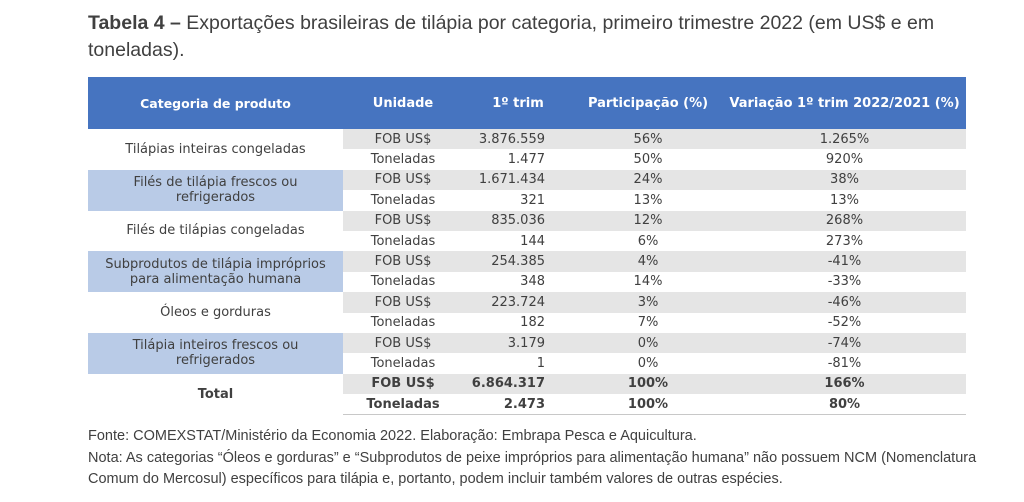  What do you see at coordinates (648, 139) in the screenshot?
I see `share-cell: 56%` at bounding box center [648, 139].